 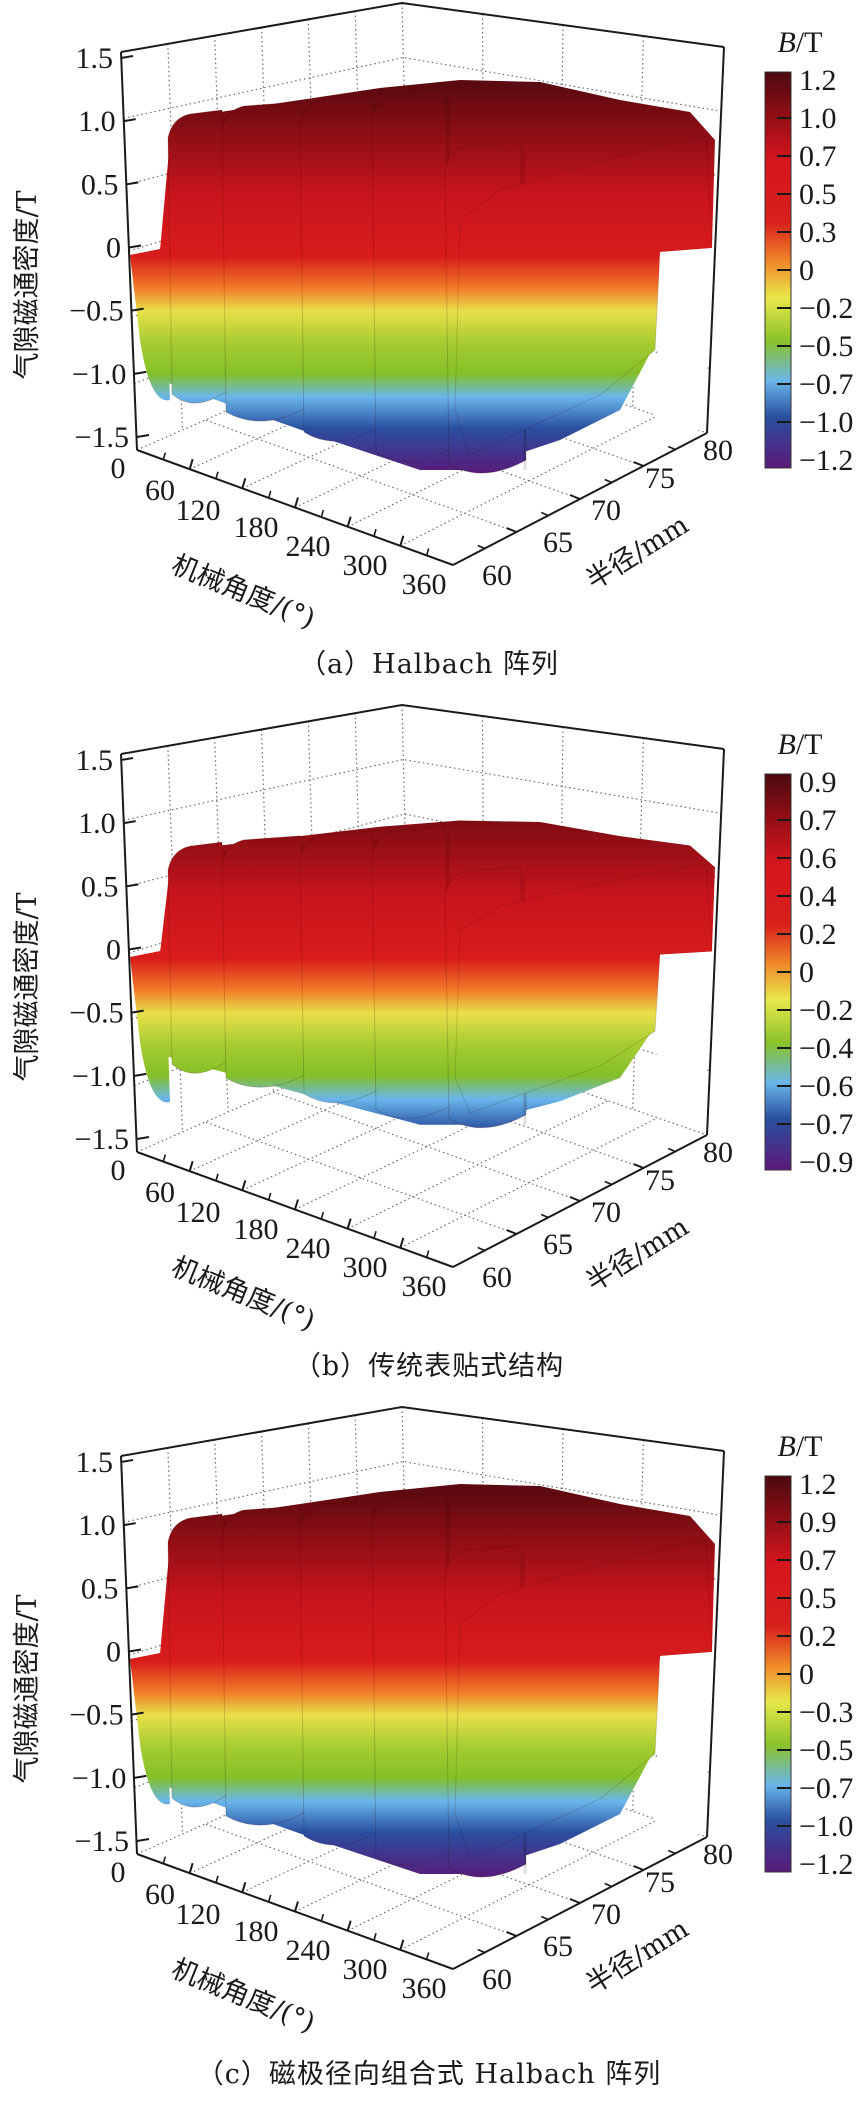 What do you see at coordinates (429, 2074) in the screenshot?
I see `caption-c: （c）磁极径向组合式 Halbach 阵列` at bounding box center [429, 2074].